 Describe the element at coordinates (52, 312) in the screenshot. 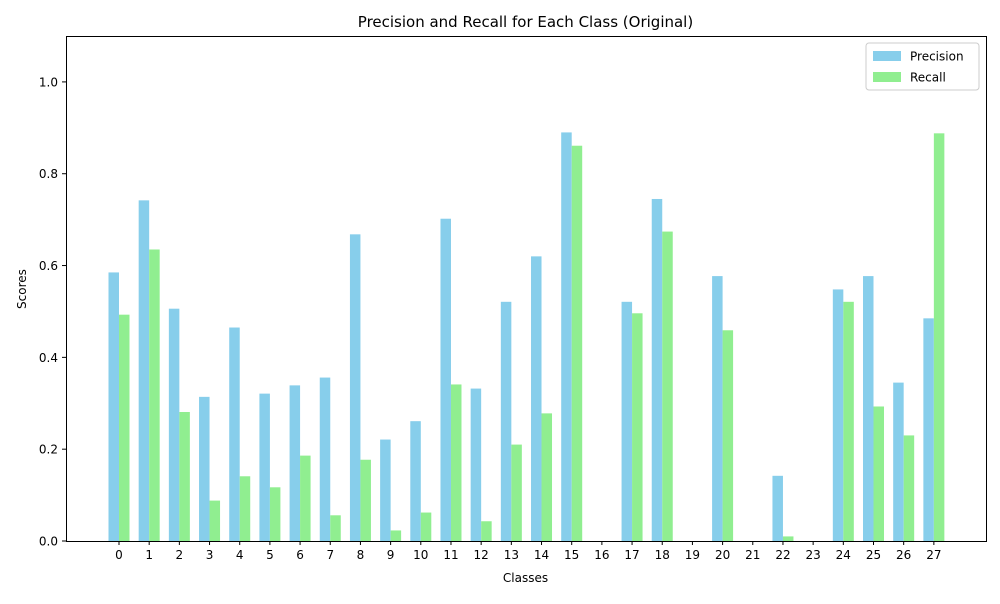

I see `y-axis: 0.0 0.2 0.4 0.6 0.8 1.0` at that location.